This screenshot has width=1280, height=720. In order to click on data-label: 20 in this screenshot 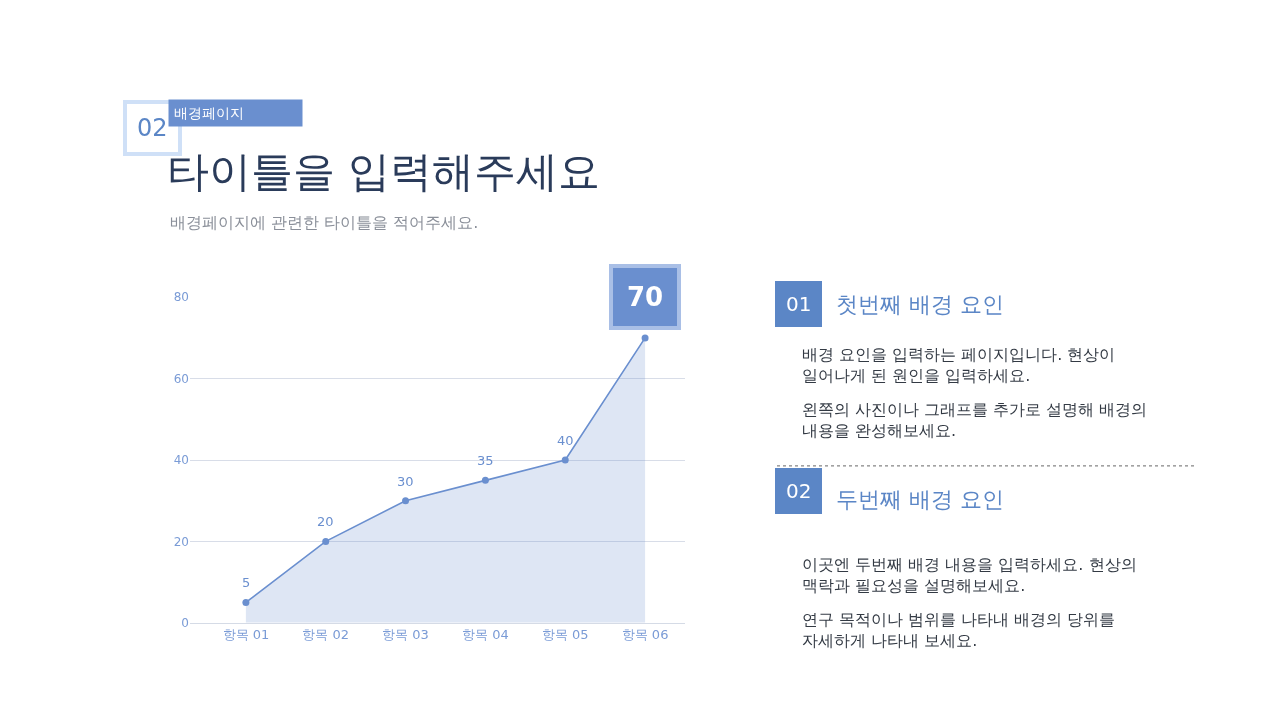, I will do `click(325, 521)`.